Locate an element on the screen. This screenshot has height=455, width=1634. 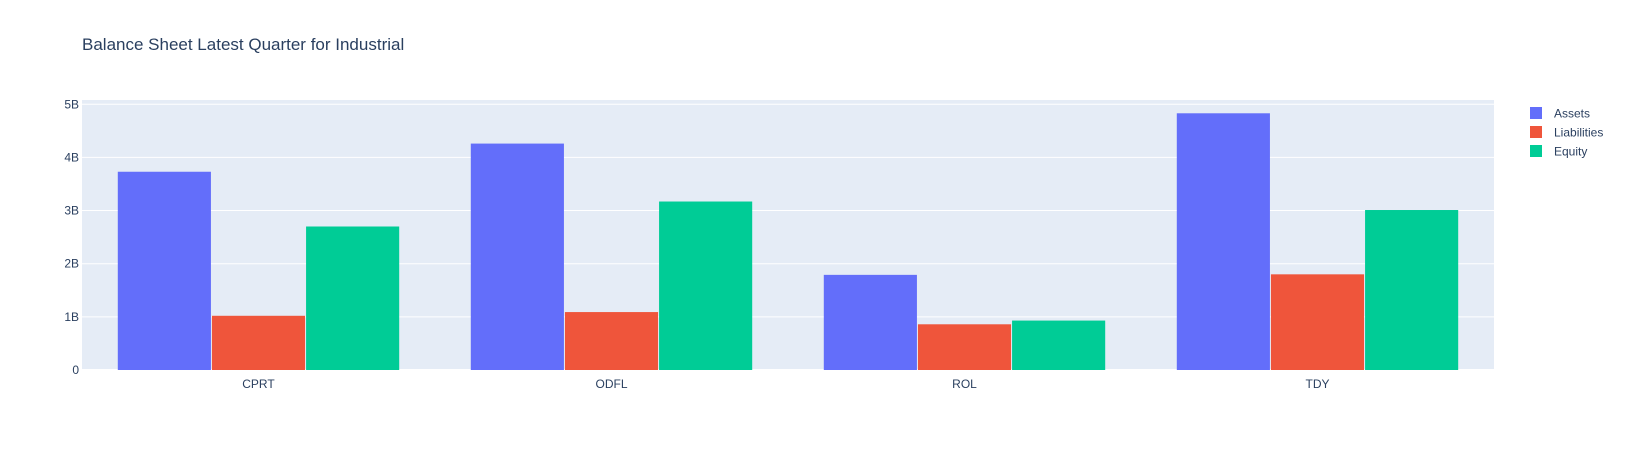
legend-label: Assets is located at coordinates (1572, 114).